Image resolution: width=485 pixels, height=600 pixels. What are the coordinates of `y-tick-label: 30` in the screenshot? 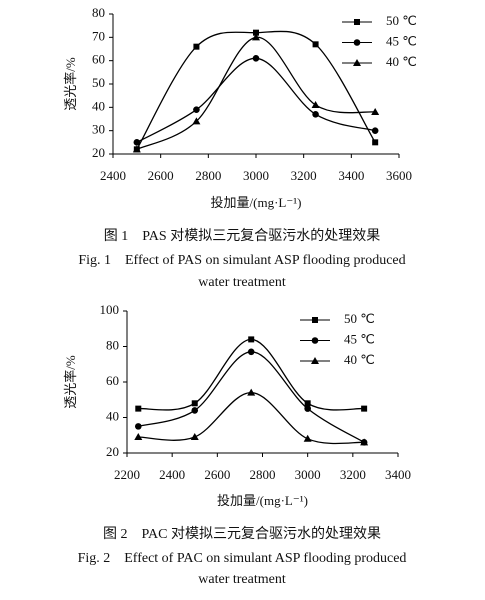 It's located at (98, 129).